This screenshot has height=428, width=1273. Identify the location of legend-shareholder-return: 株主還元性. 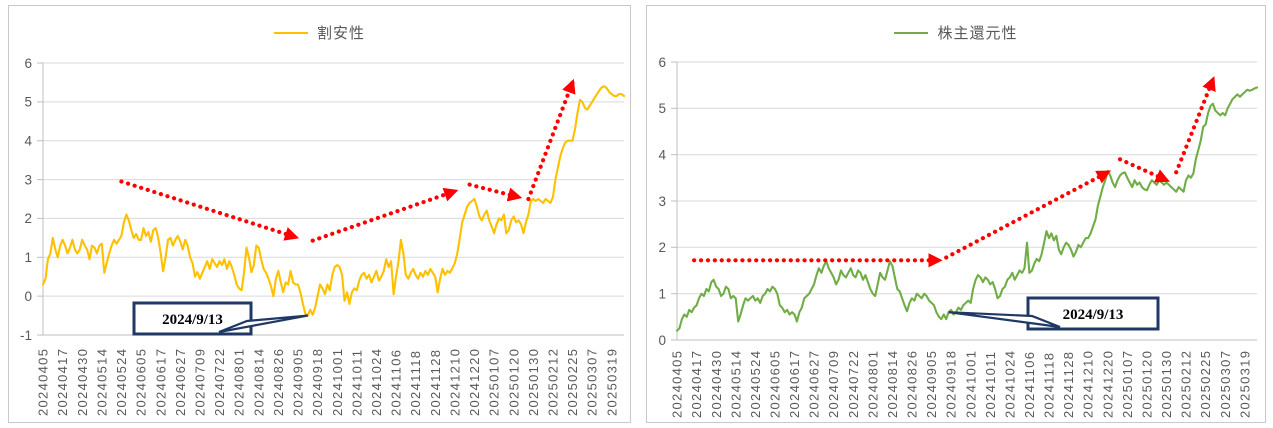
(956, 32).